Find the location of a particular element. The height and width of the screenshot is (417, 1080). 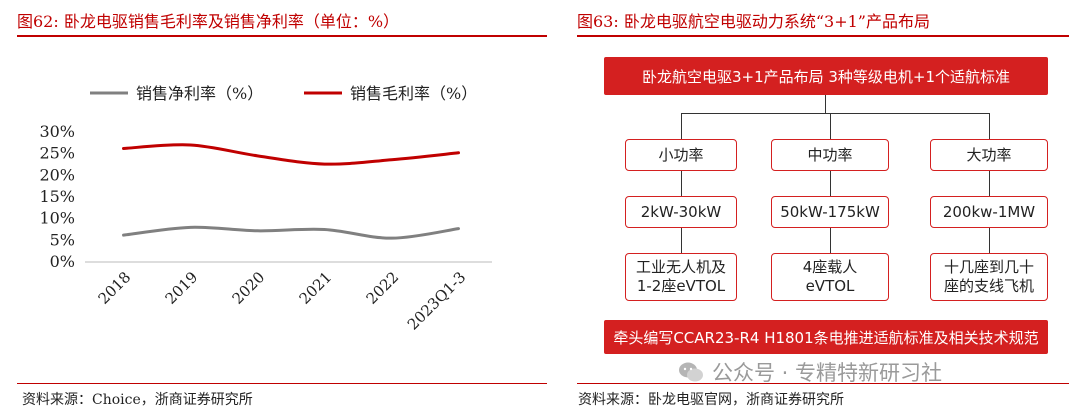

use-box-large: 十几座到几十 座的支线飞机 is located at coordinates (989, 277).